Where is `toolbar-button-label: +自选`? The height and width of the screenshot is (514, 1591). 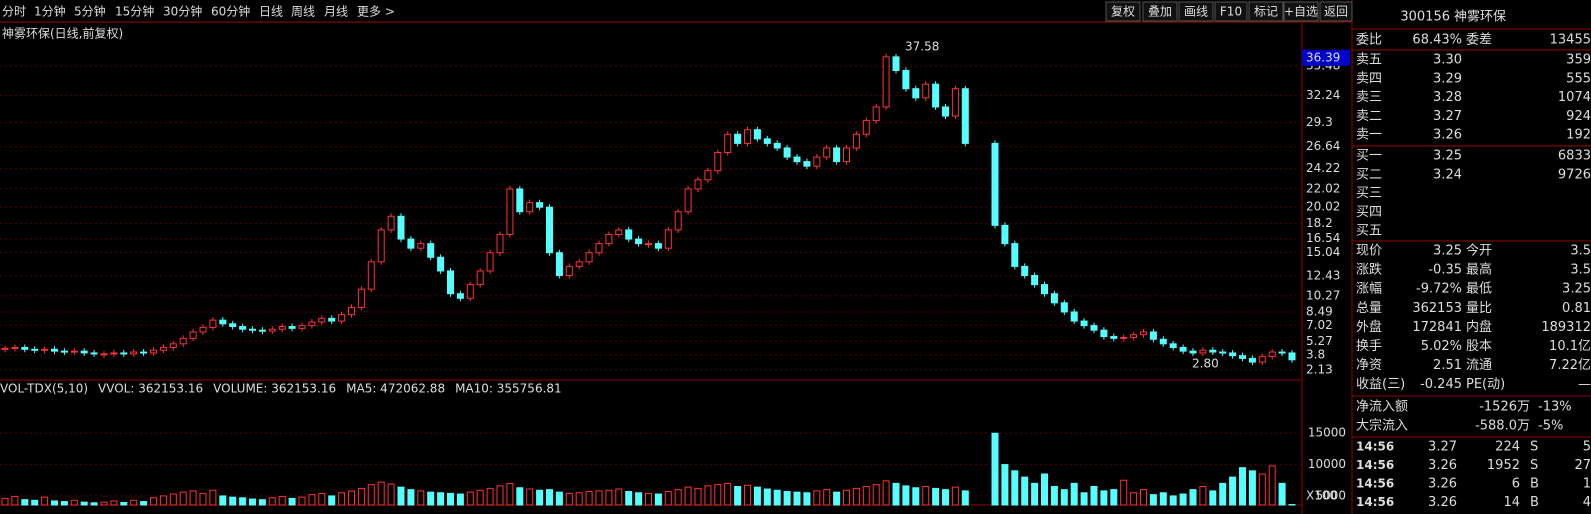 toolbar-button-label: +自选 is located at coordinates (1301, 12).